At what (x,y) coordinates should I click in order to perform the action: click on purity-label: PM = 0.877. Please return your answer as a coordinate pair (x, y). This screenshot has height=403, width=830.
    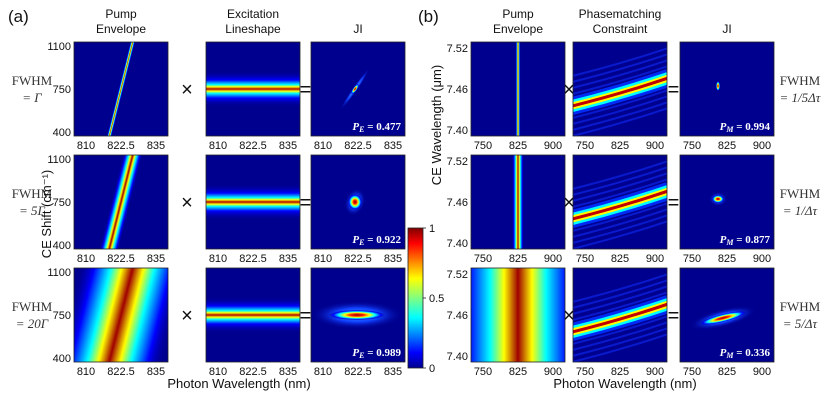
    Looking at the image, I should click on (745, 240).